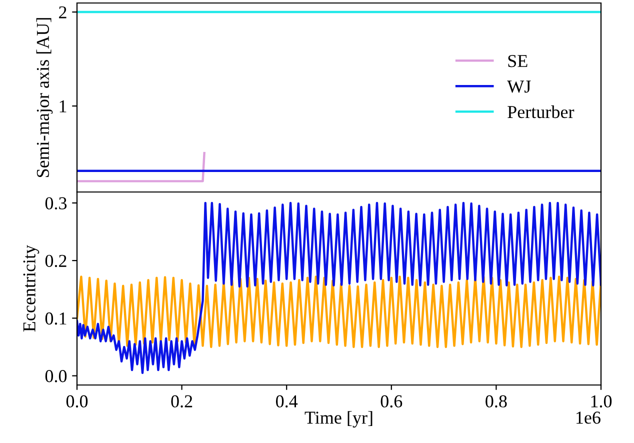 Image resolution: width=634 pixels, height=443 pixels. I want to click on y-tick-label: 2, so click(62, 12).